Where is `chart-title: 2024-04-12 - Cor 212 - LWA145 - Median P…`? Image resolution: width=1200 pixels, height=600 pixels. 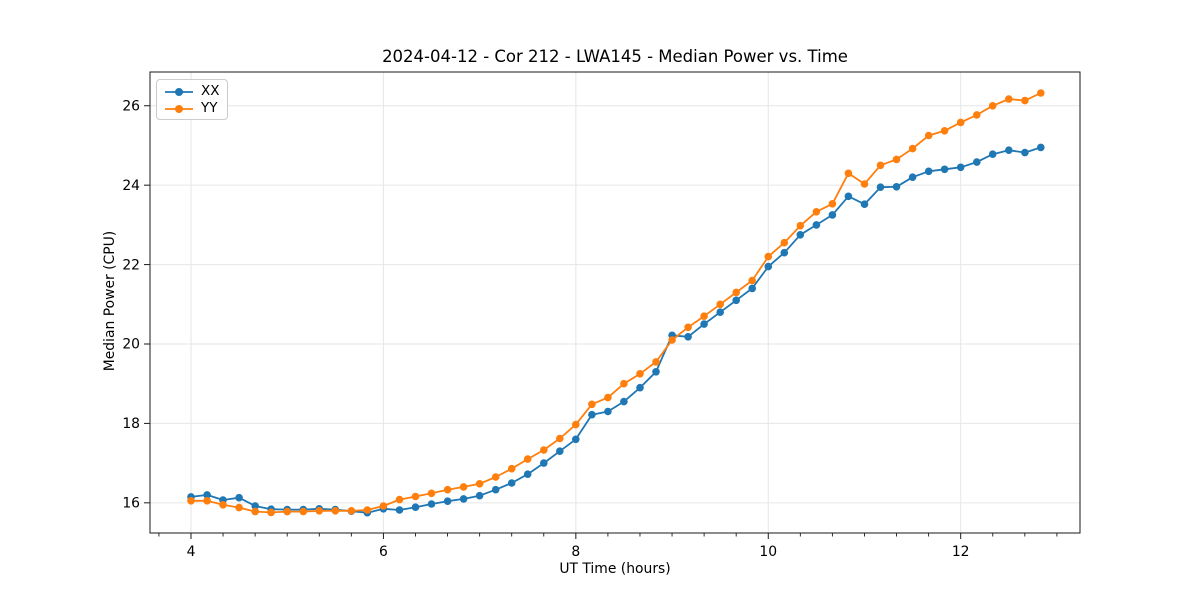 chart-title: 2024-04-12 - Cor 212 - LWA145 - Median P… is located at coordinates (615, 56).